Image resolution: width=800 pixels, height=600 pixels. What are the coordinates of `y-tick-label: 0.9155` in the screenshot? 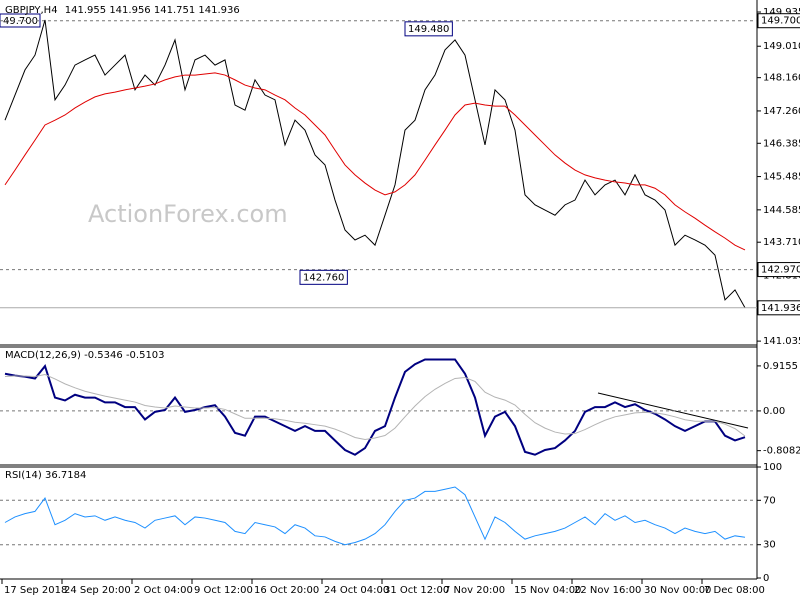 It's located at (780, 366).